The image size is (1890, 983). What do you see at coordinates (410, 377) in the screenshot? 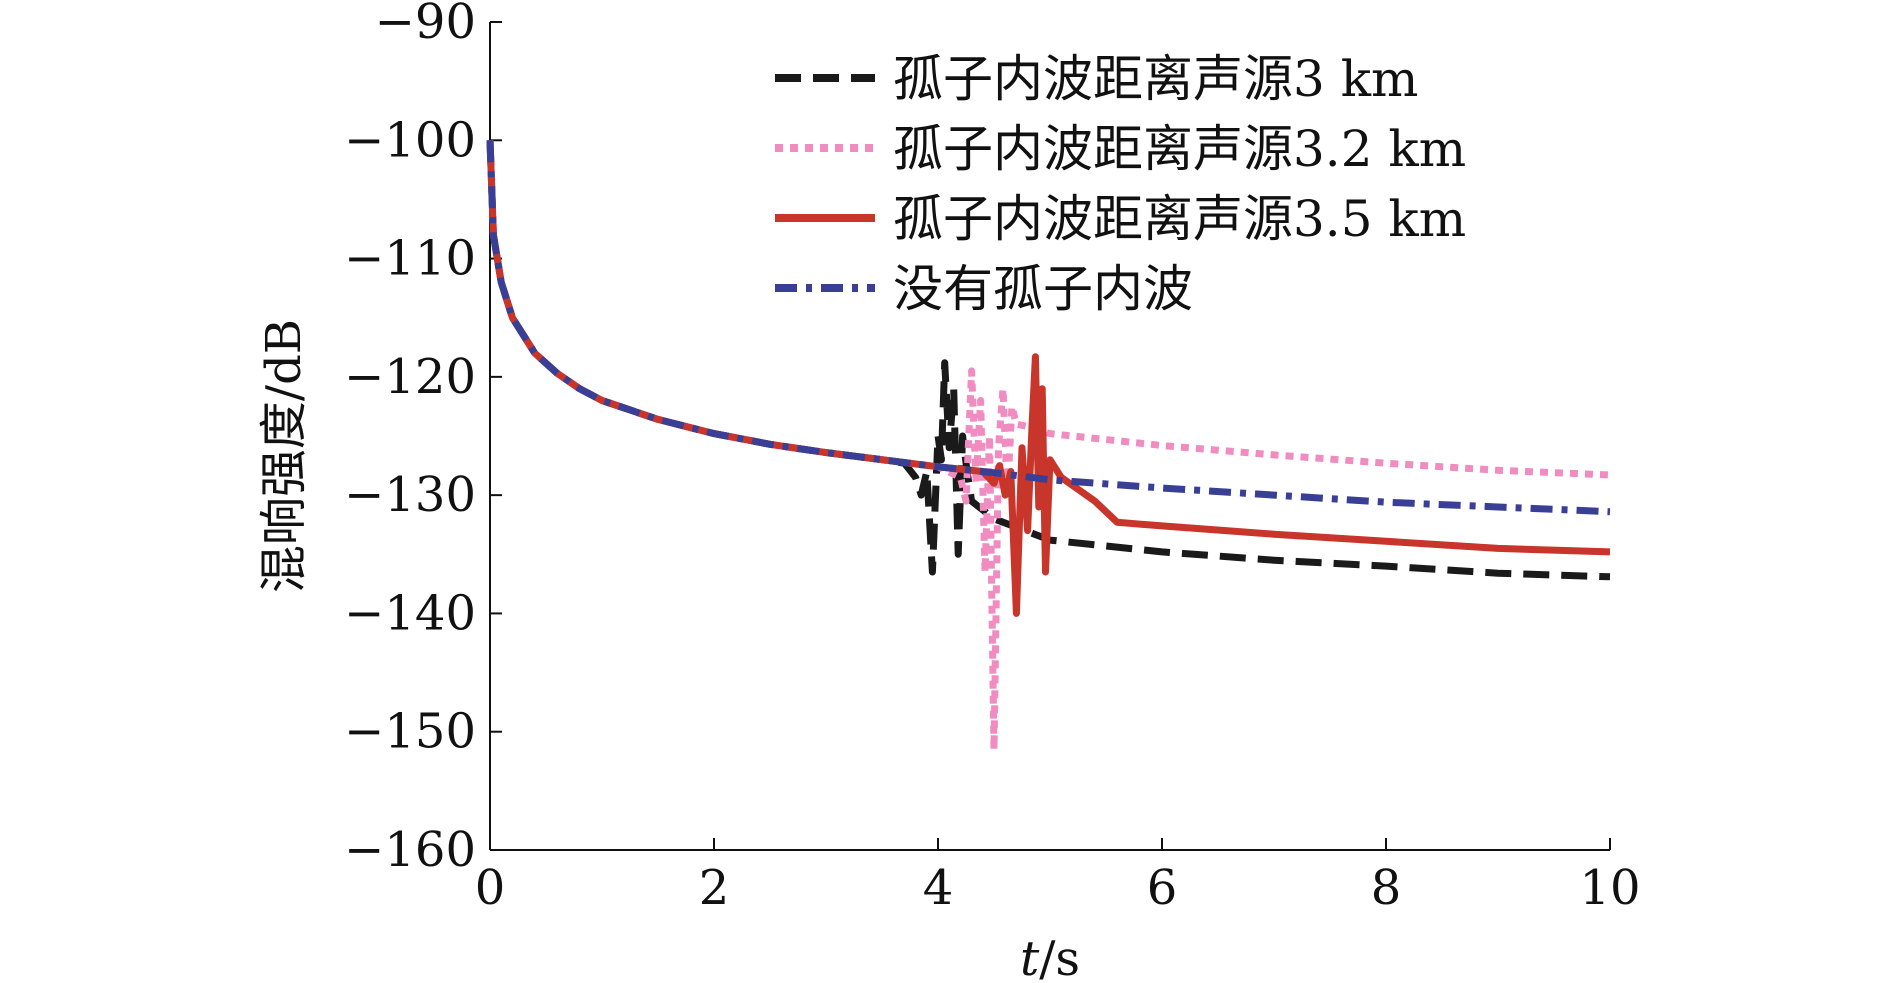
I see `y-tick-label: −120` at bounding box center [410, 377].